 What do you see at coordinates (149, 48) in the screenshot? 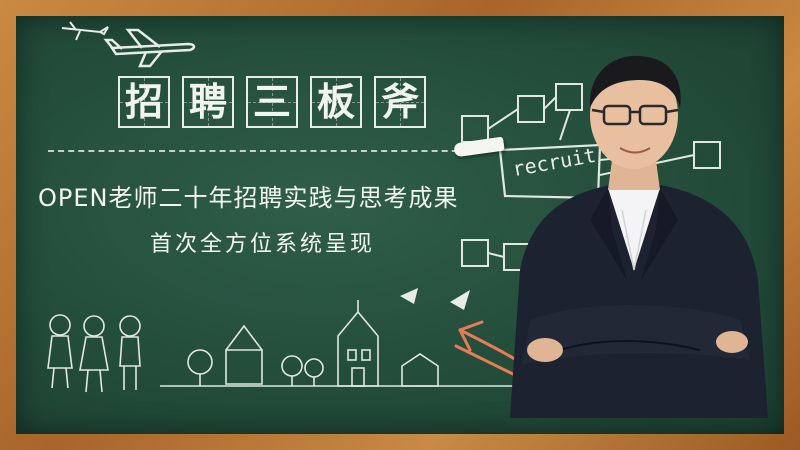
I see `airplane-large-icon` at bounding box center [149, 48].